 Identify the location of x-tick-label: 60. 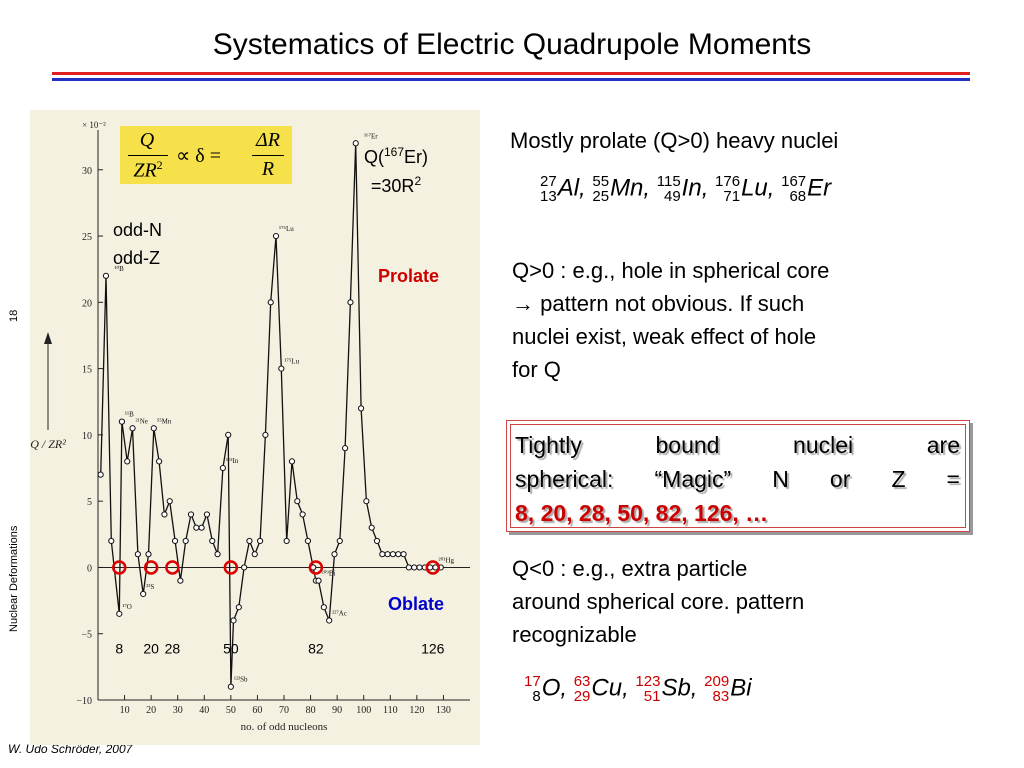
(257, 710).